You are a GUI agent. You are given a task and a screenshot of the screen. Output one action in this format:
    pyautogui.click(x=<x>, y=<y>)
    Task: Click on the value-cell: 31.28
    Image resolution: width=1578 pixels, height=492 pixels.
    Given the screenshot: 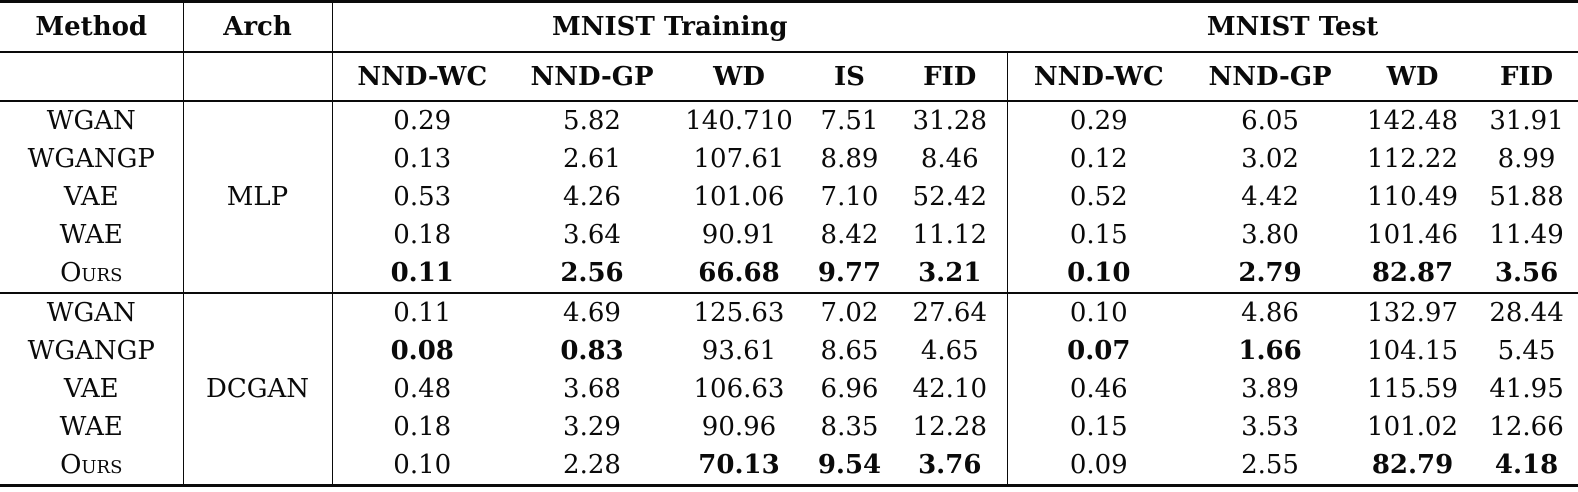 What is the action you would take?
    pyautogui.click(x=950, y=120)
    